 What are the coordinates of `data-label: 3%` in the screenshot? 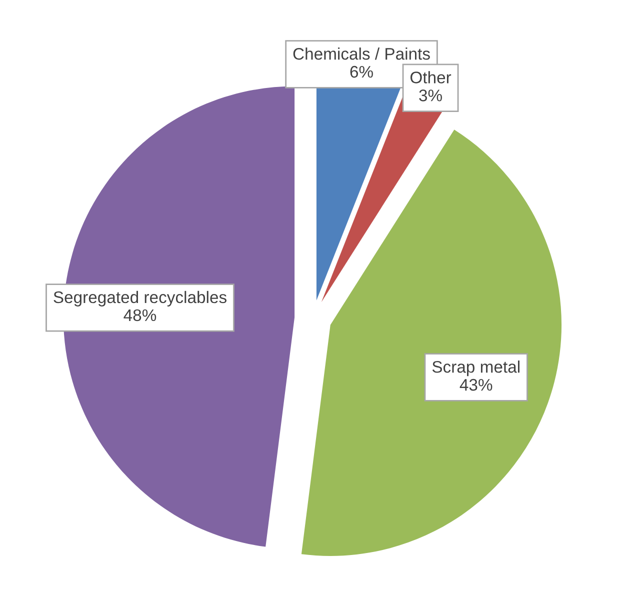 It's located at (430, 96).